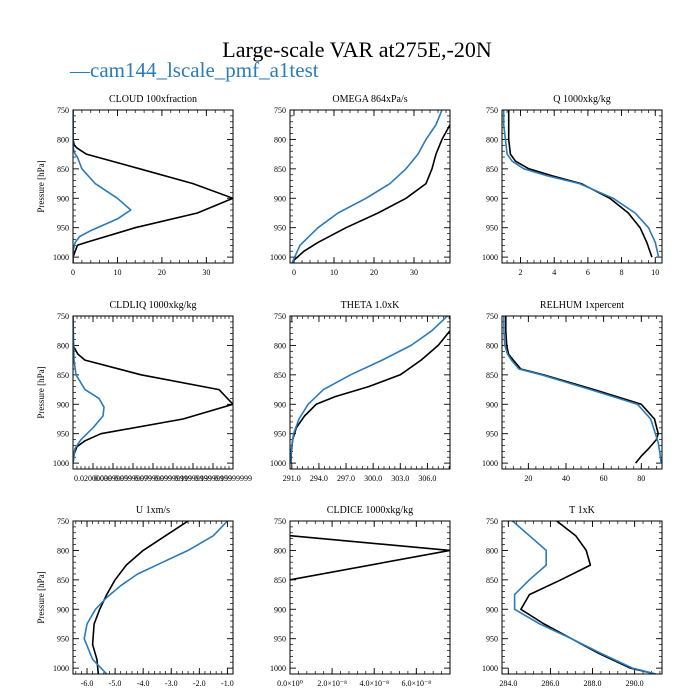 The width and height of the screenshot is (700, 700). Describe the element at coordinates (153, 99) in the screenshot. I see `chart-title: CLOUD 100xfraction` at that location.